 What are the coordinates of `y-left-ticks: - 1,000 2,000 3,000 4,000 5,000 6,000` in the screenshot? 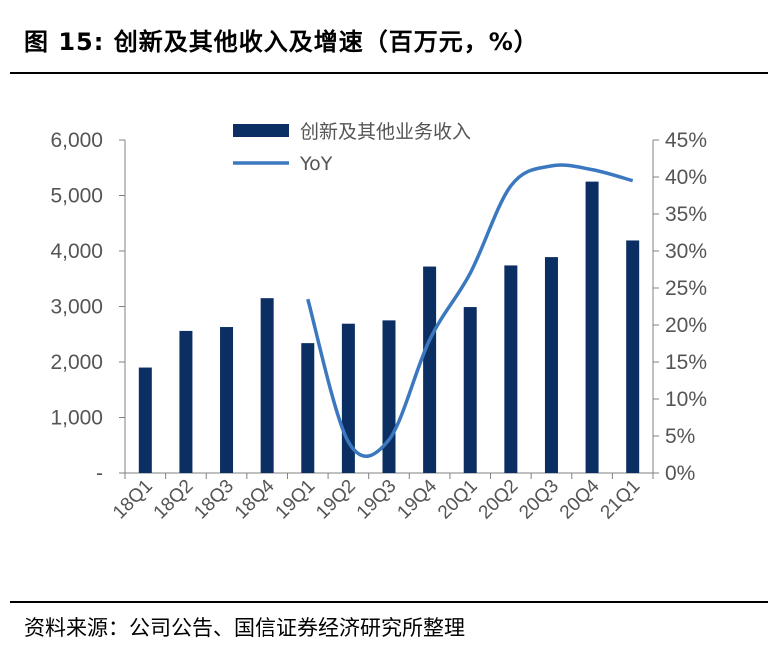 It's located at (76, 307).